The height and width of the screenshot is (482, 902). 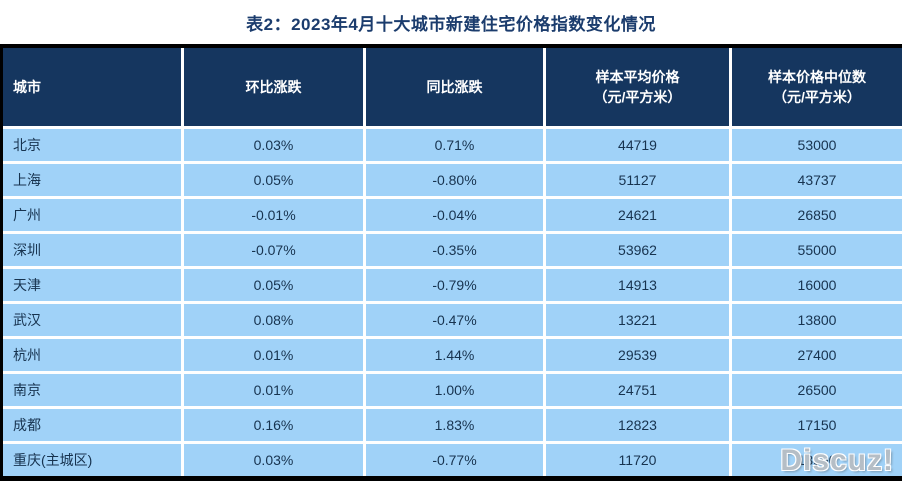 I want to click on median-price-cell: 17150, so click(x=817, y=425).